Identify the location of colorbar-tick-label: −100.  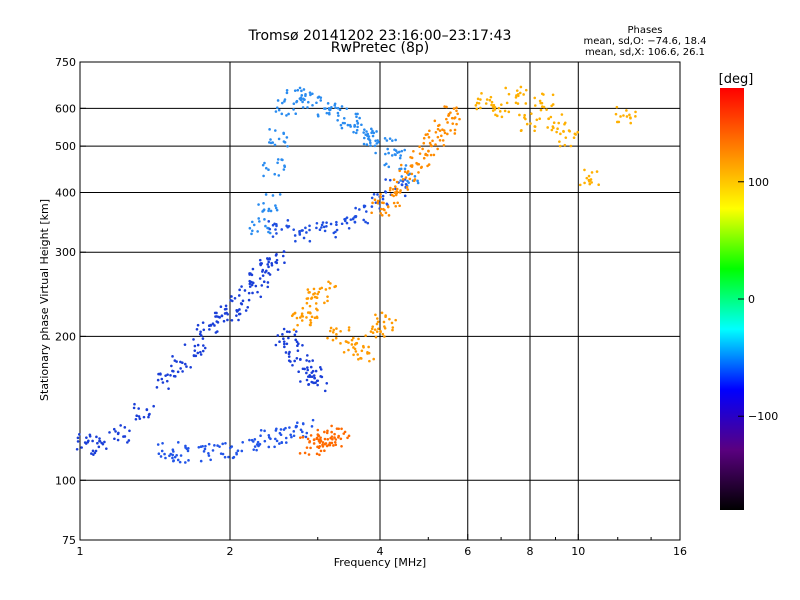
(763, 416).